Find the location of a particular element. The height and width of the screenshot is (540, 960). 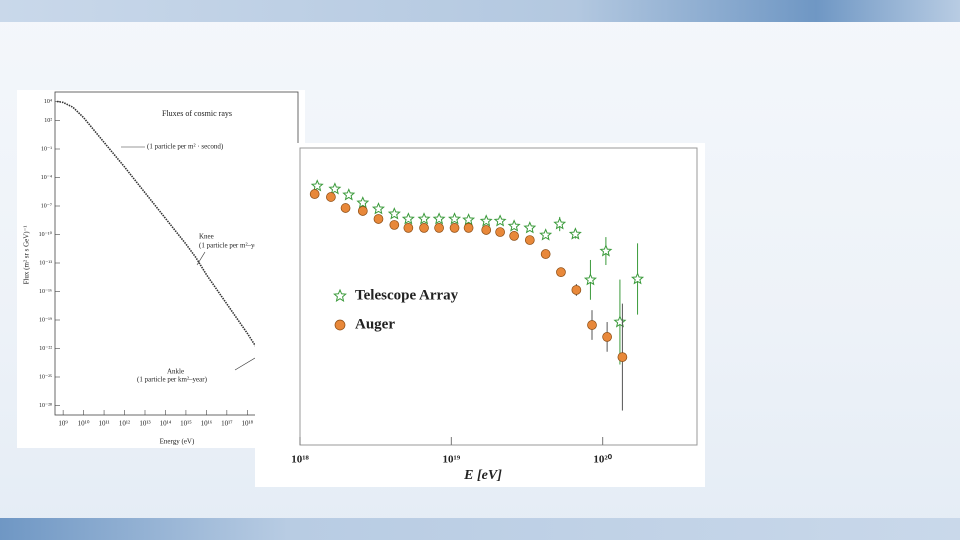

y-tick-label: 10⁻⁴ is located at coordinates (46, 178).